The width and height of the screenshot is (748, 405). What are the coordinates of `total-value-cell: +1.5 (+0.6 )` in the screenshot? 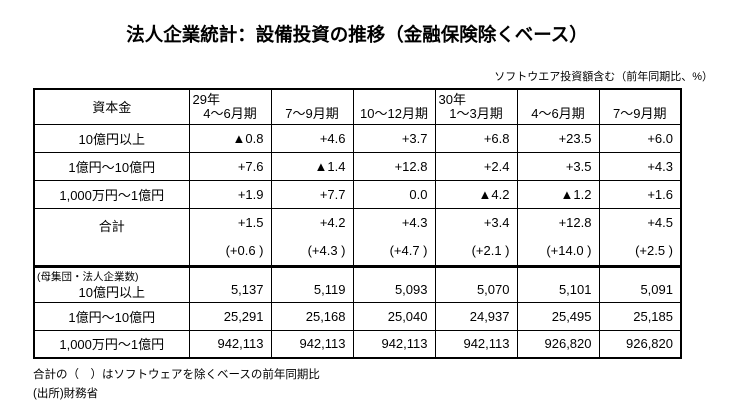 It's located at (230, 237).